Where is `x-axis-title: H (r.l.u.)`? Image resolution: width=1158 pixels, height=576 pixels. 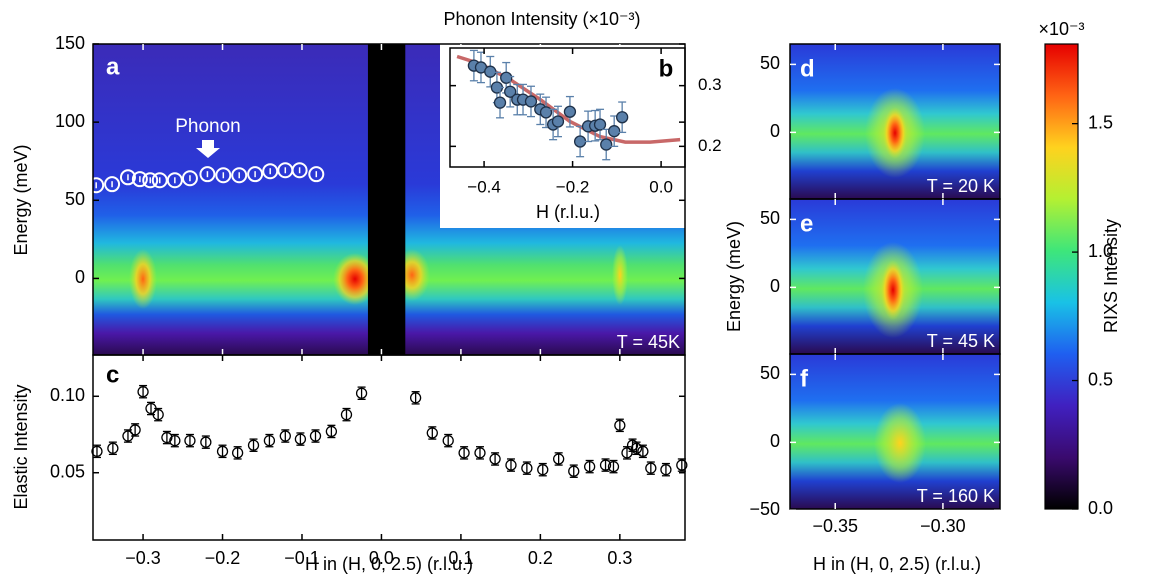
x-axis-title: H (r.l.u.) is located at coordinates (568, 212).